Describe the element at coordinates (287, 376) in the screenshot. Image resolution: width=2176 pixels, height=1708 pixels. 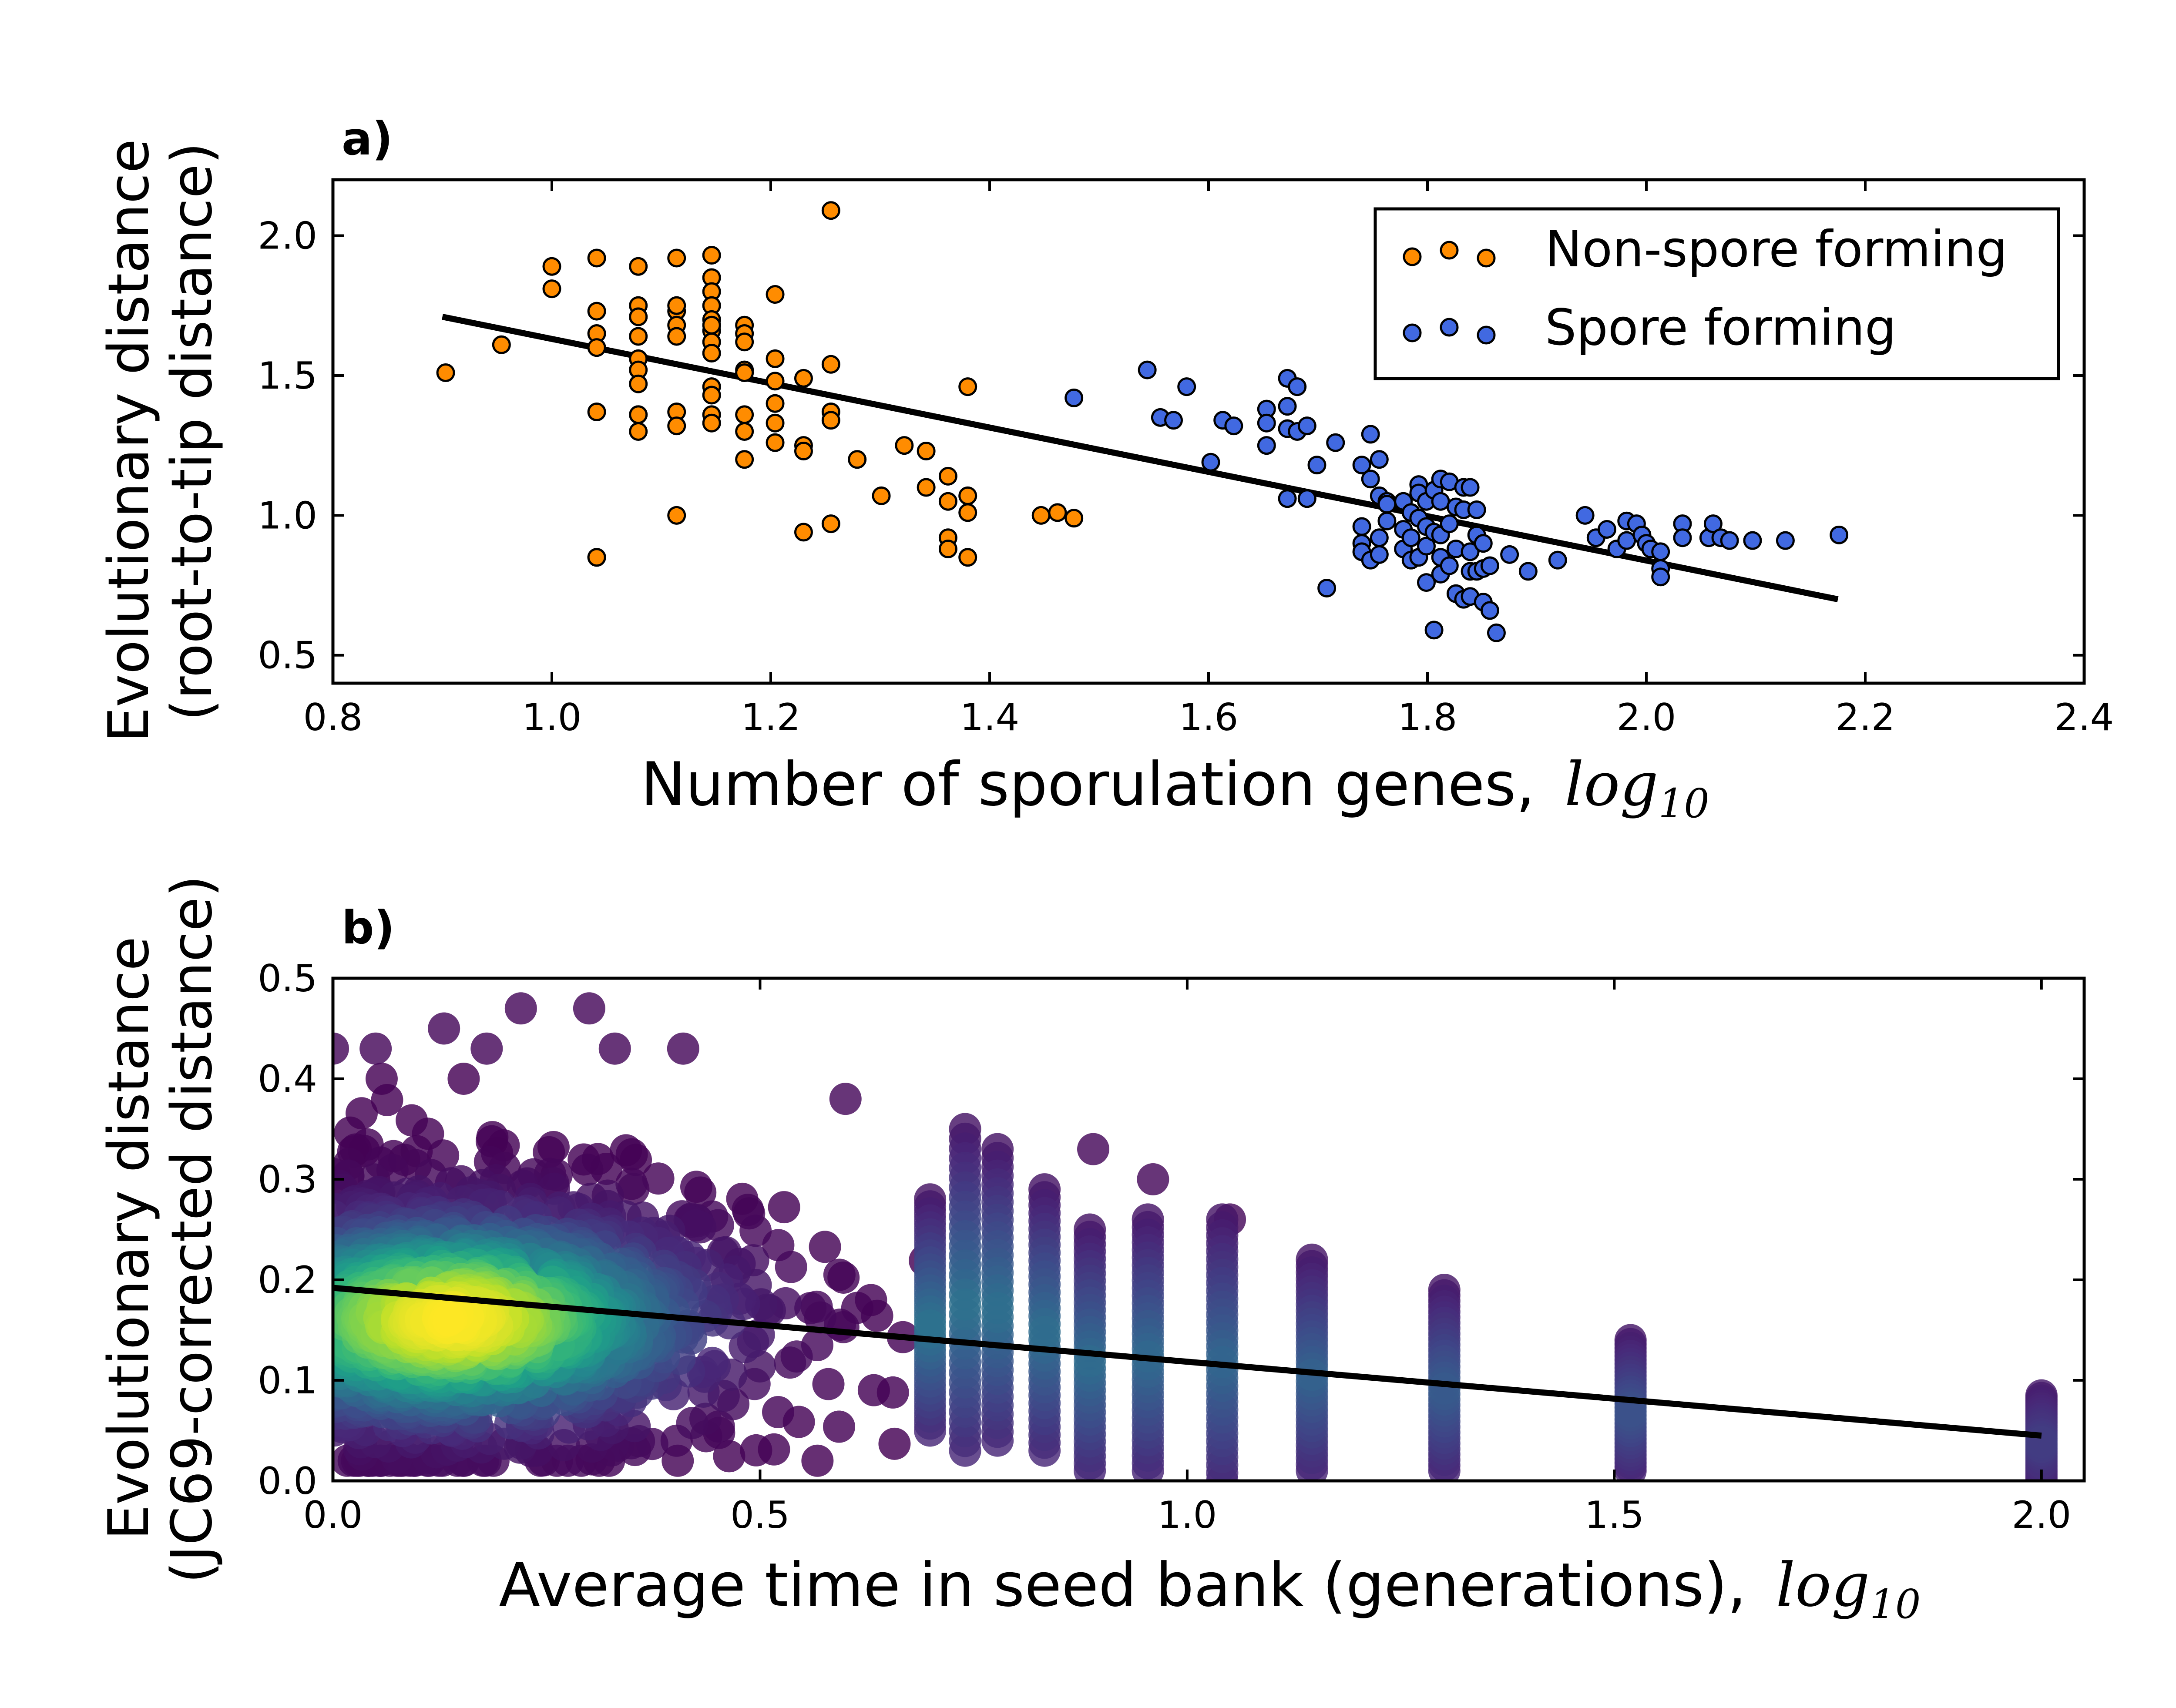
I see `panel-a-y-tick-label: 1.5` at that location.